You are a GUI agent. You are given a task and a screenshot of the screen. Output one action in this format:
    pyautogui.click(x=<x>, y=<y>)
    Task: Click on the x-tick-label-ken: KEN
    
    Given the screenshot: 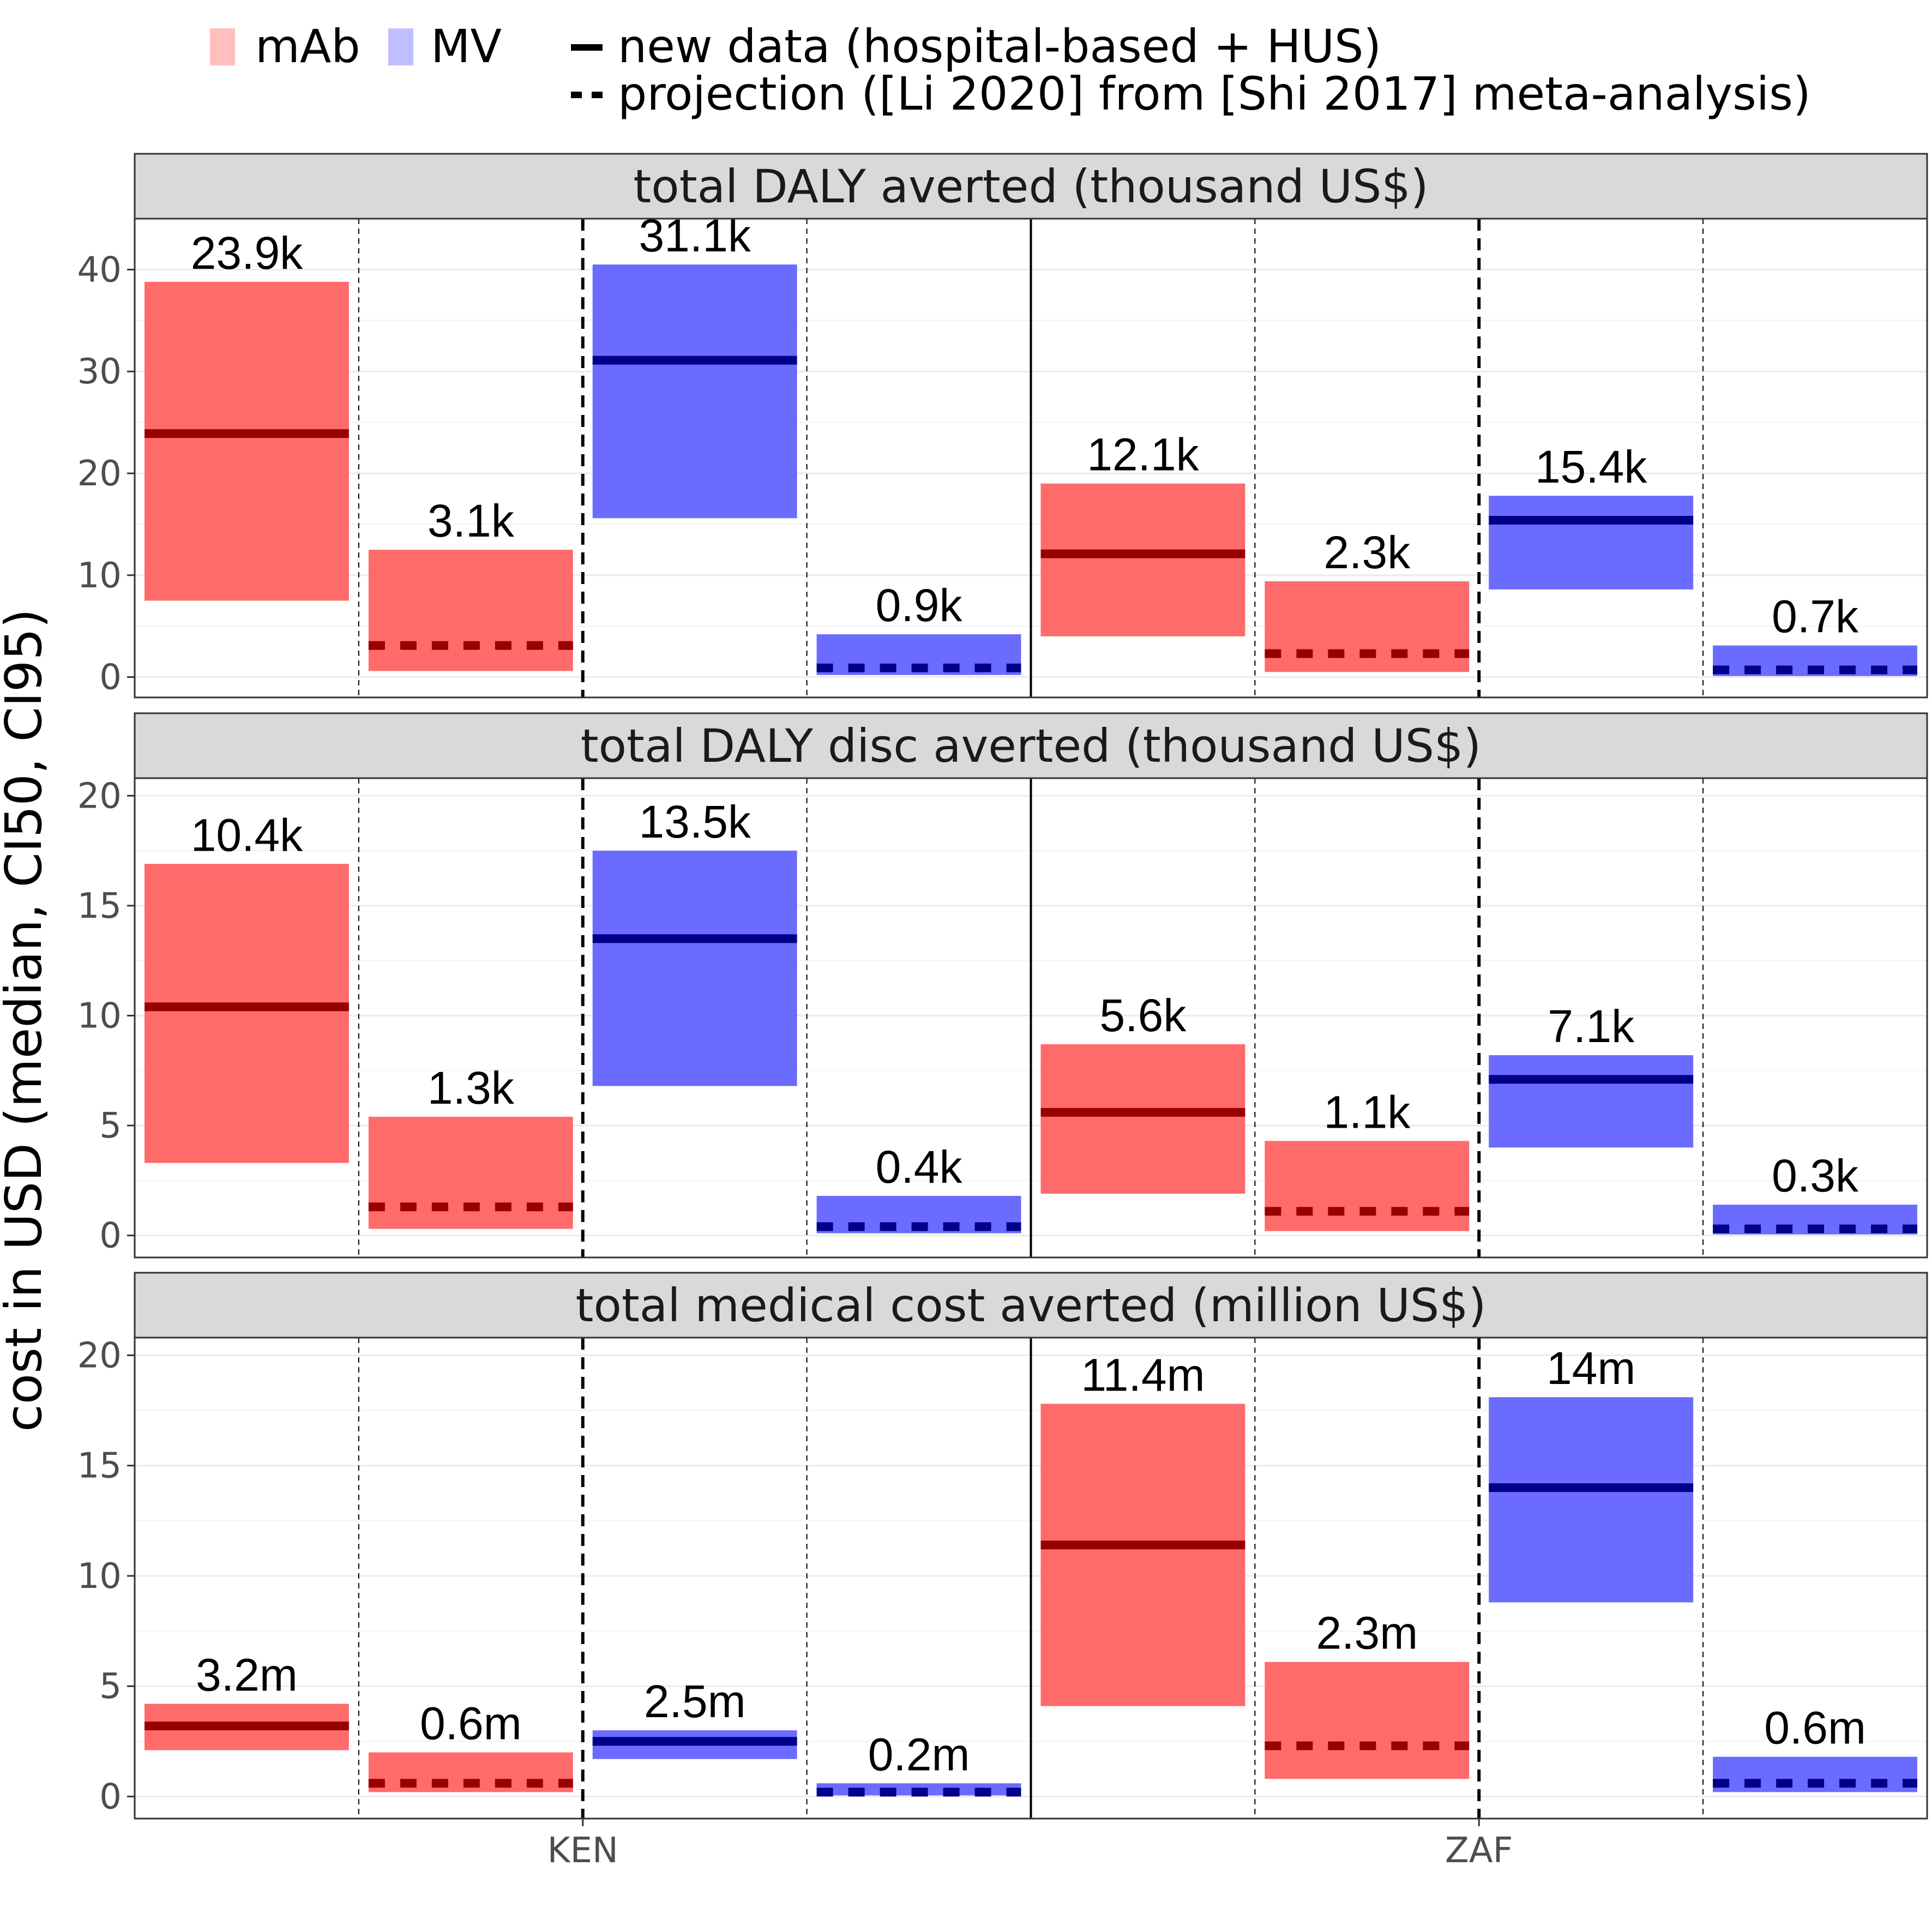 What is the action you would take?
    pyautogui.click(x=582, y=1851)
    